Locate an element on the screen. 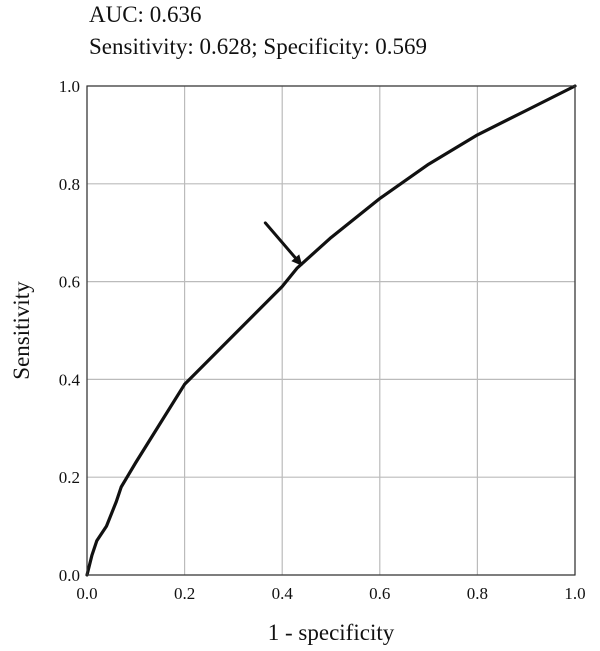 The image size is (600, 651). y-tick-label: 0.0 is located at coordinates (69, 575).